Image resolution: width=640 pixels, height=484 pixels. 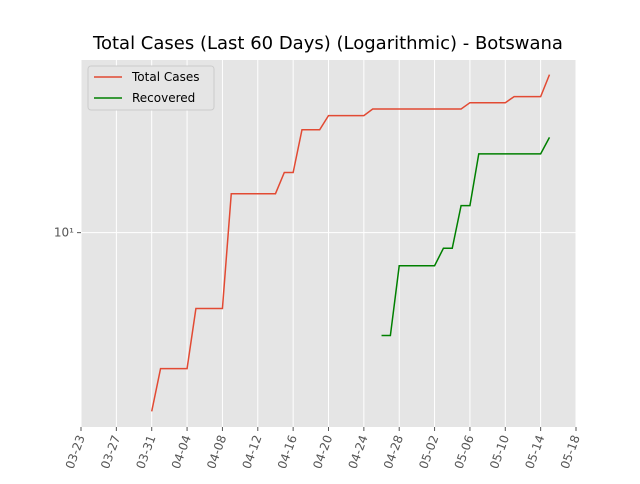 I want to click on x-tick-label: 03-27, so click(x=110, y=452).